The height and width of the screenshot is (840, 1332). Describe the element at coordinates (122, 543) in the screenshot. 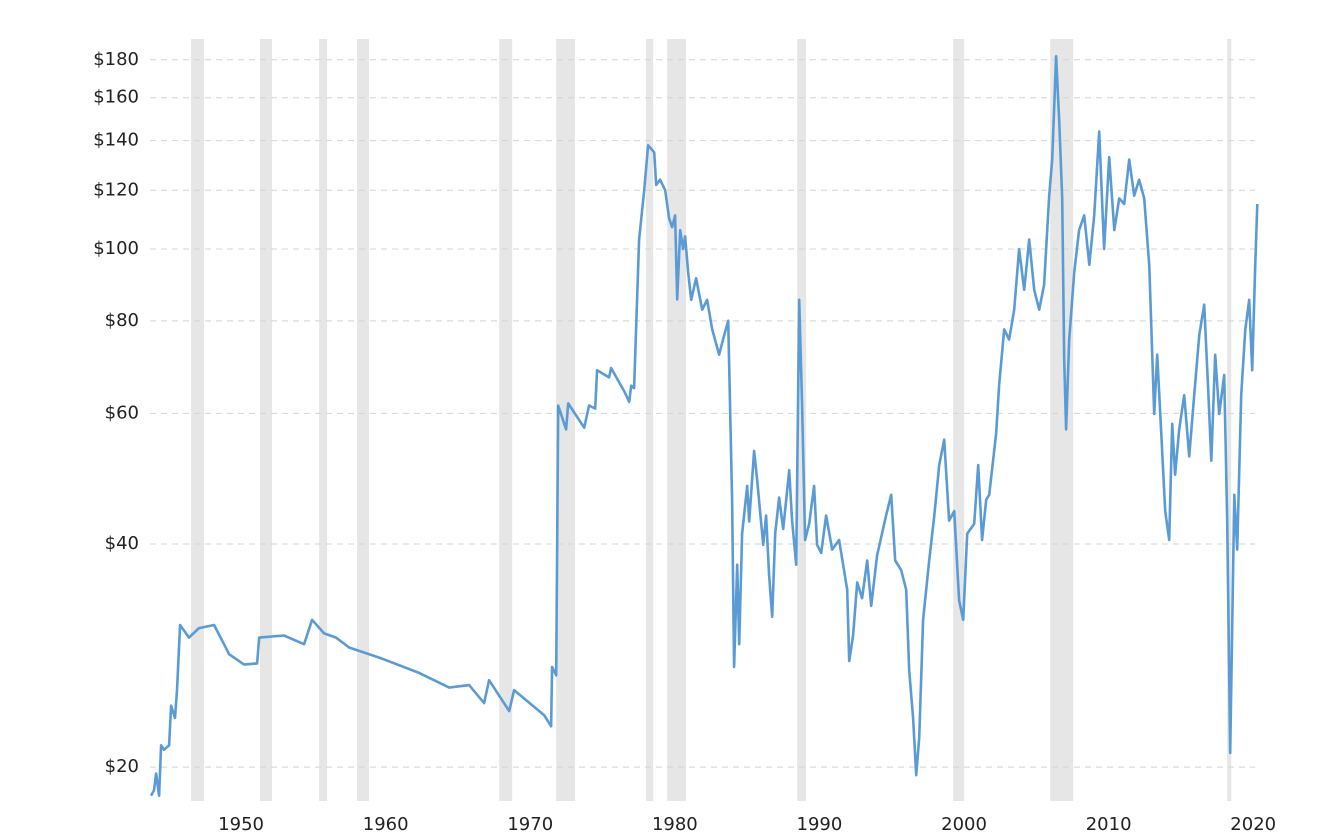

I see `y-tick-label: $40` at that location.